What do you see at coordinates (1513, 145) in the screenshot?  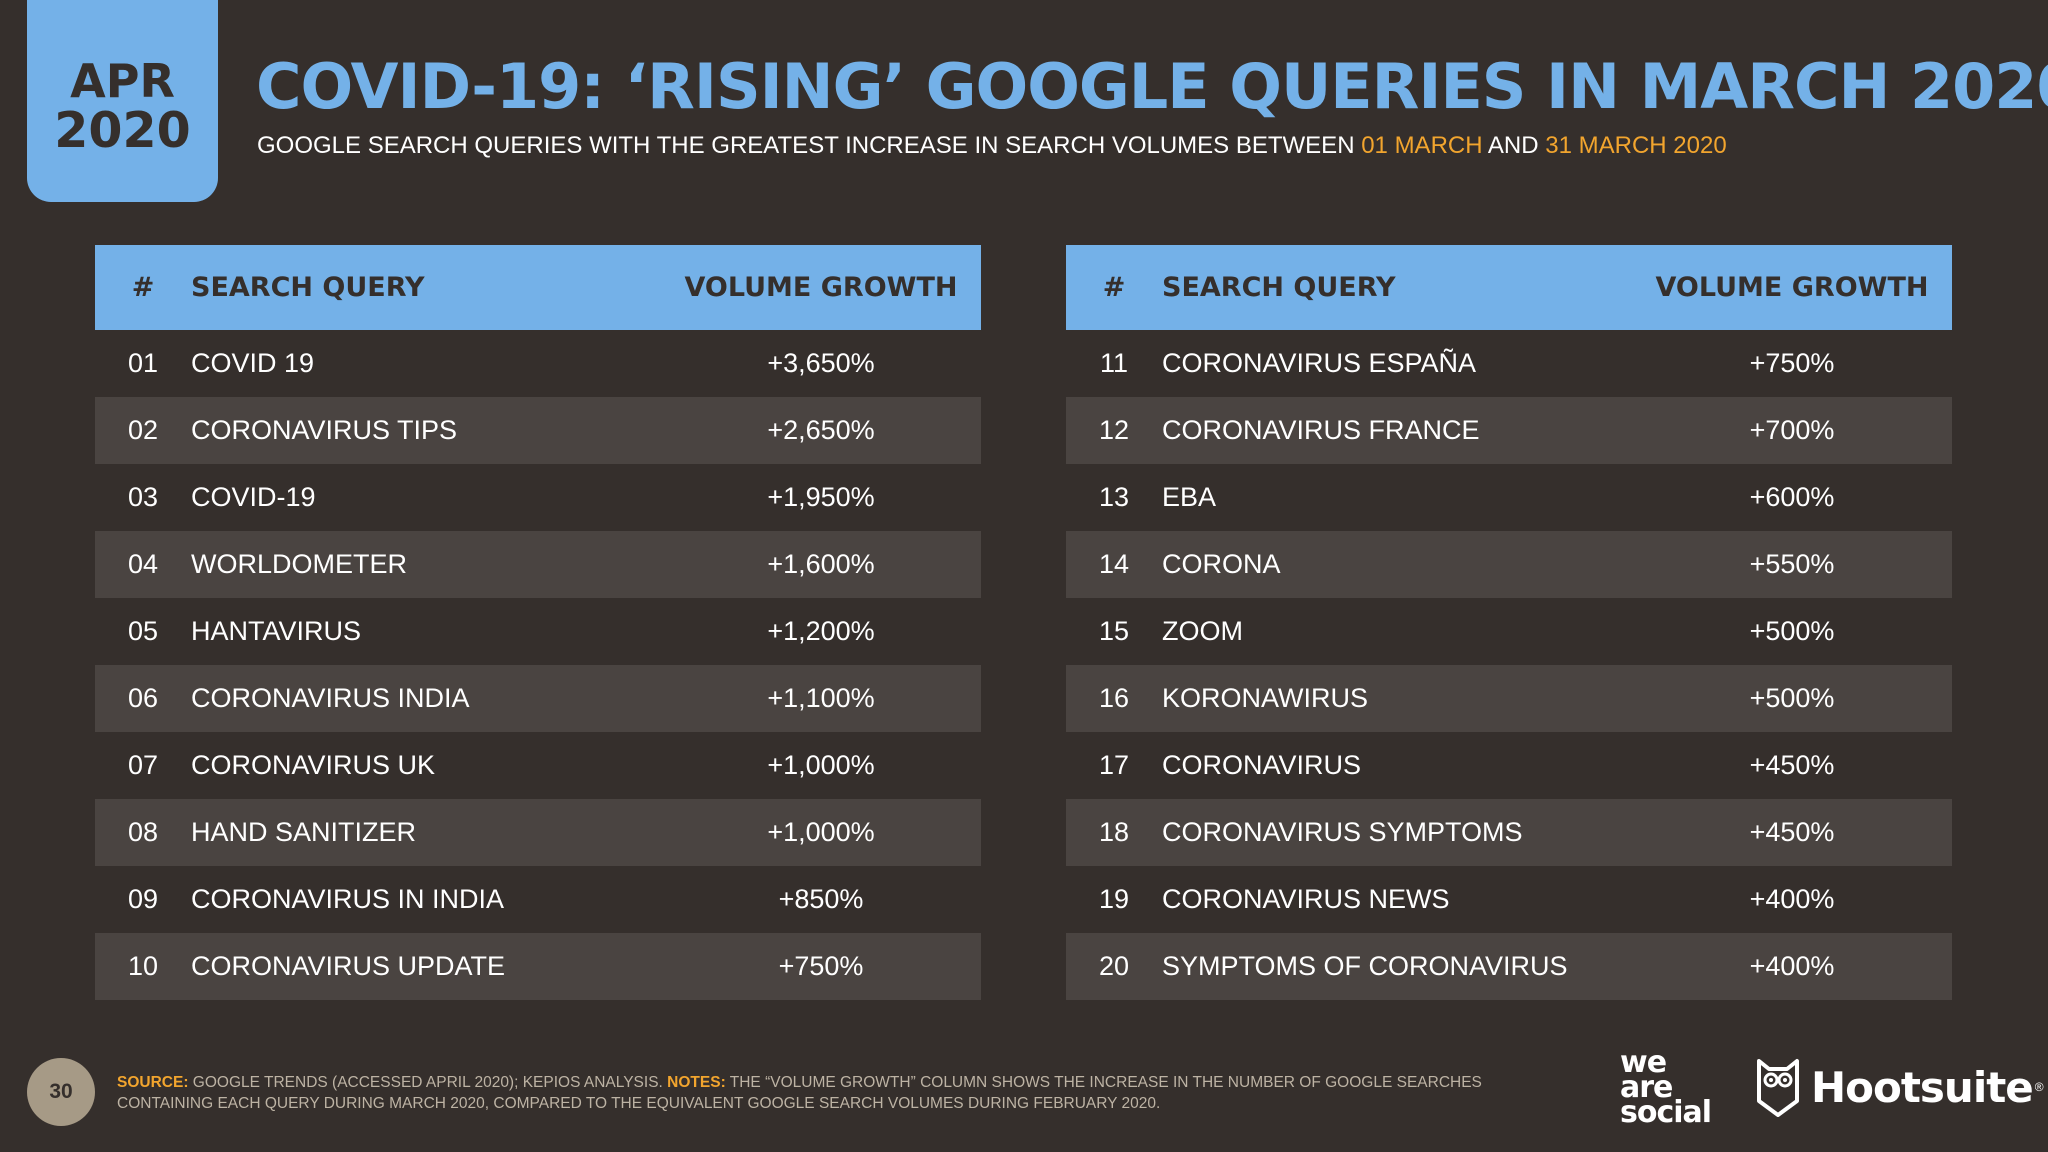 I see `subtitle-conjunction: AND` at bounding box center [1513, 145].